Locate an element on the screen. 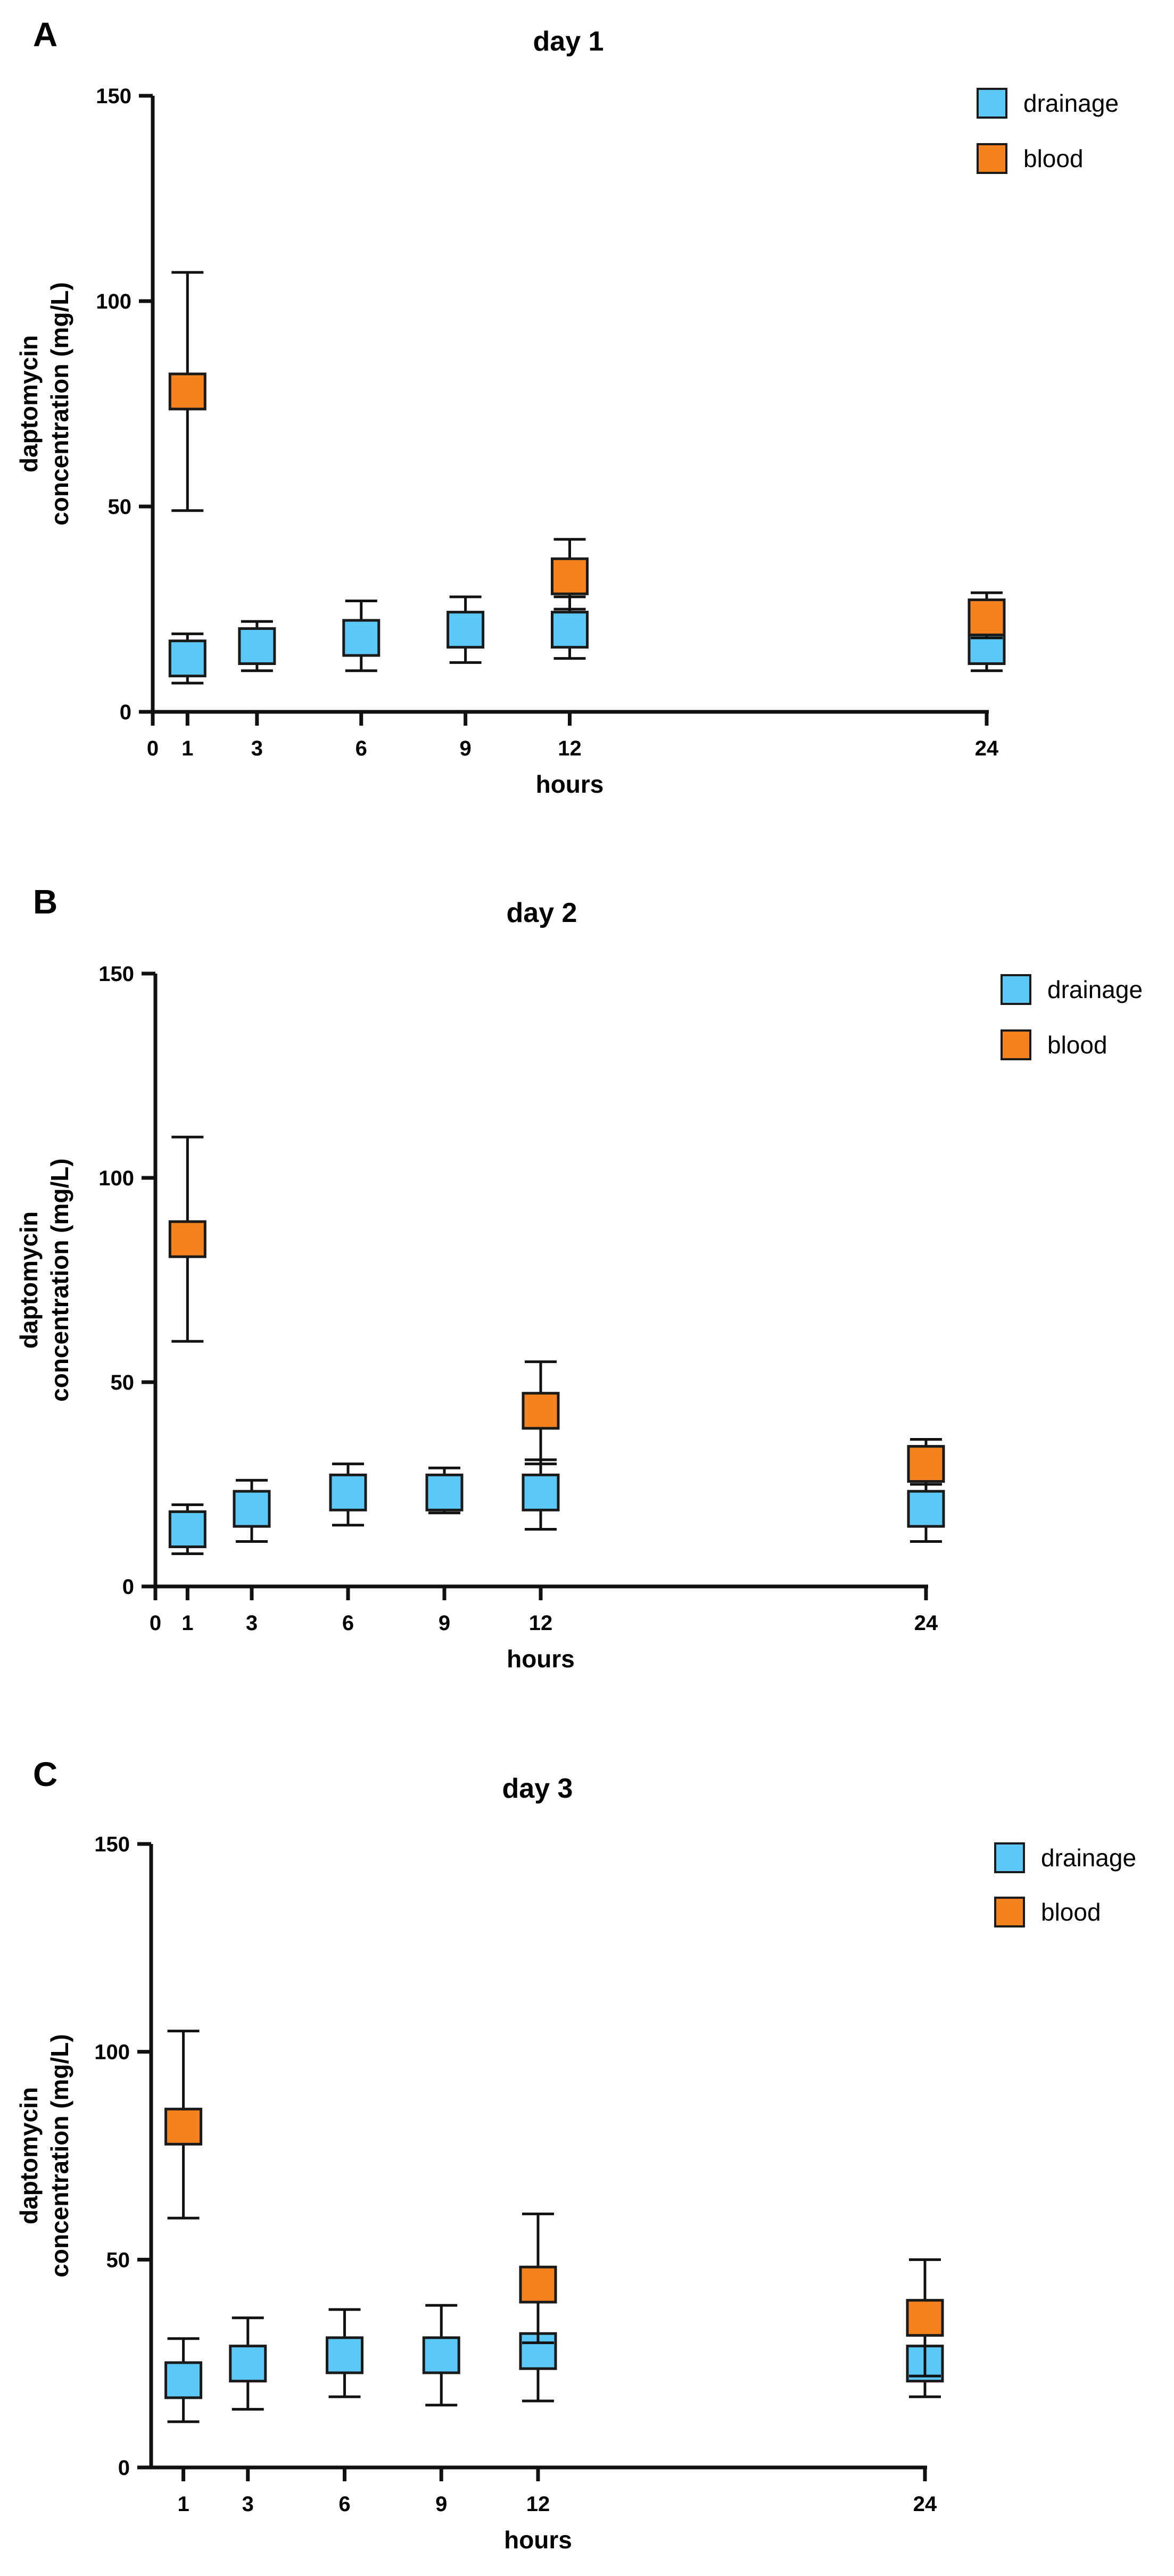  legend-swatch-blood is located at coordinates (992, 158).